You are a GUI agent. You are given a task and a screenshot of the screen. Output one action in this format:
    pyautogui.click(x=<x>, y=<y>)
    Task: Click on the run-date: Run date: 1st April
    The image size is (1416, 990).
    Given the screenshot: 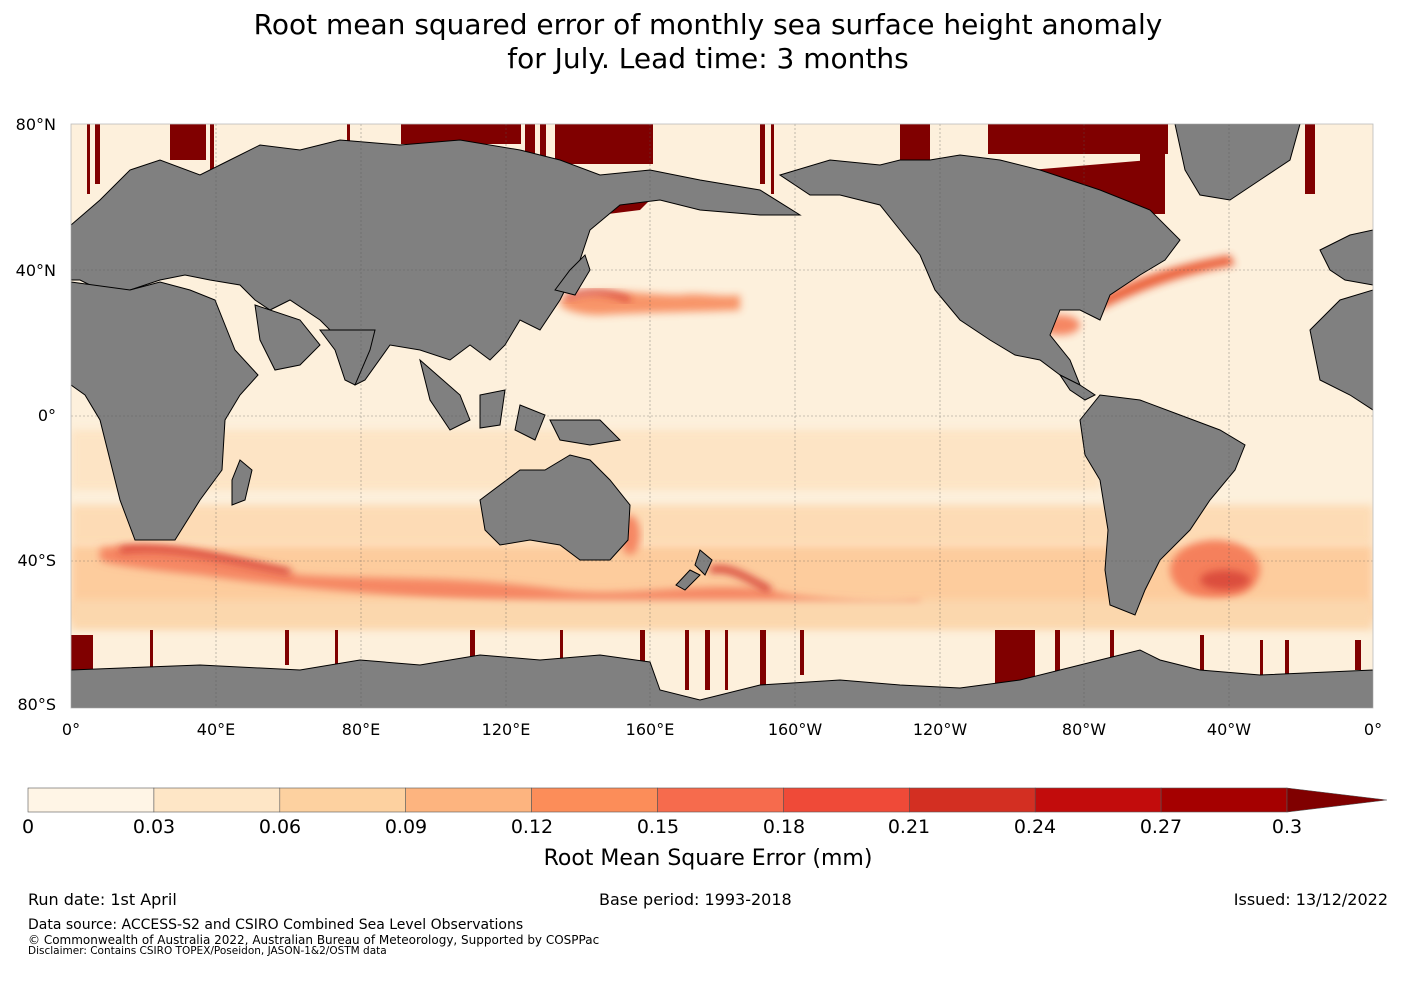 What is the action you would take?
    pyautogui.click(x=102, y=899)
    